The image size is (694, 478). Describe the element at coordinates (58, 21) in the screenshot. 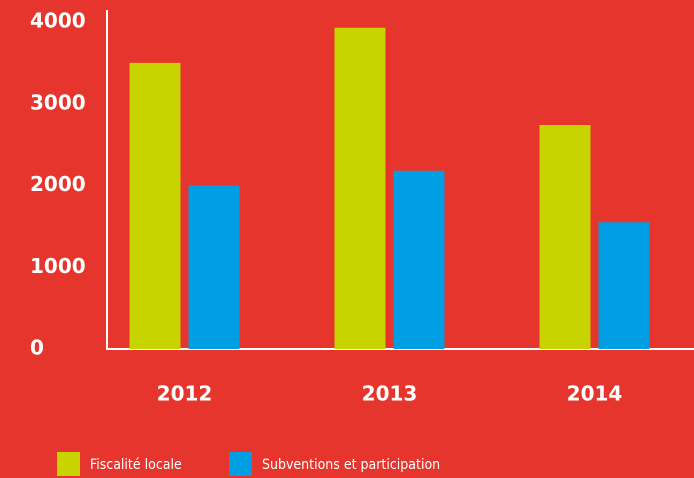

I see `y-tick-label: 4000` at that location.